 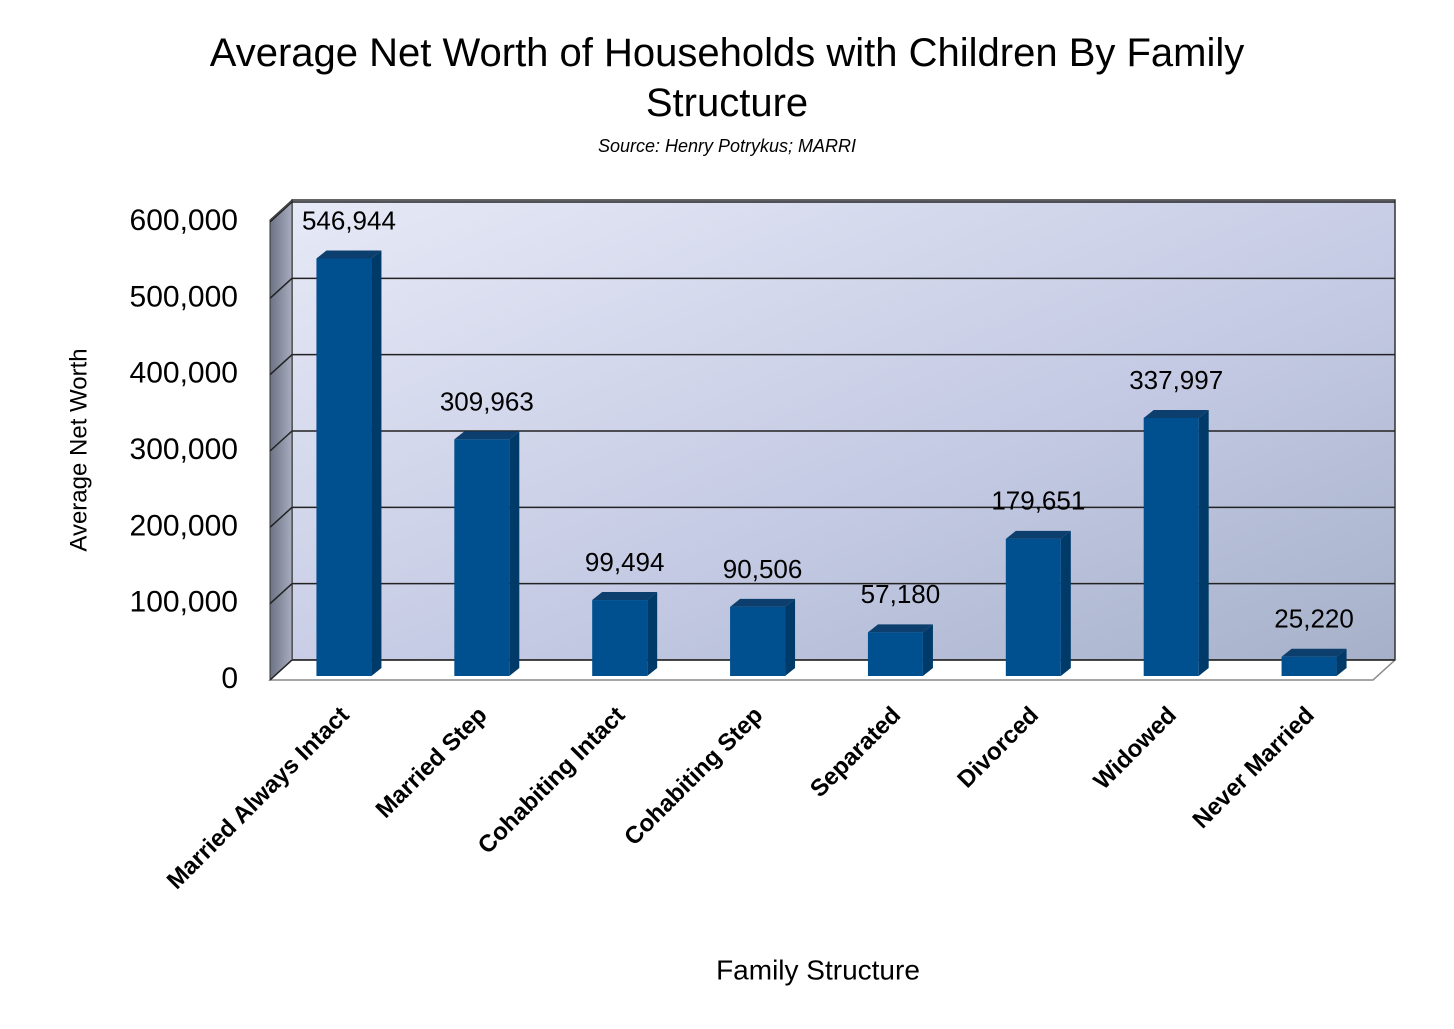 I want to click on value-label: 546,944, so click(x=349, y=220).